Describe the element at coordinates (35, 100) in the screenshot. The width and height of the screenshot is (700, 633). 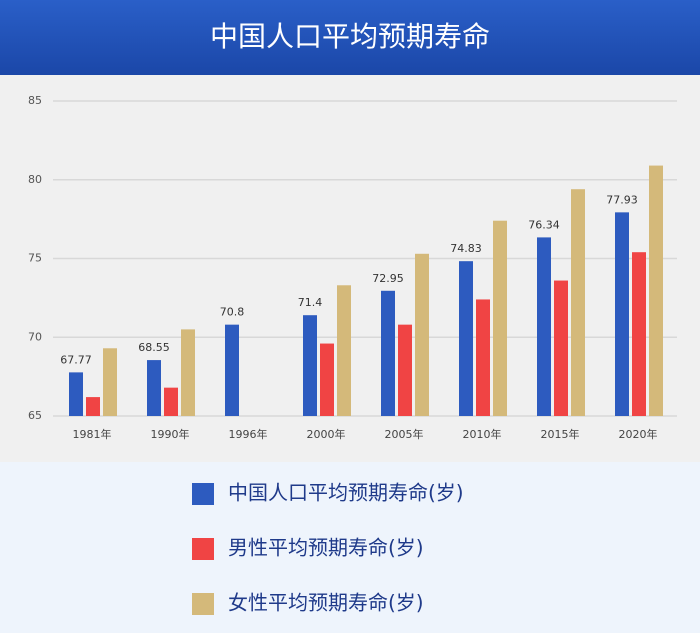
I see `y-tick-label: 85` at that location.